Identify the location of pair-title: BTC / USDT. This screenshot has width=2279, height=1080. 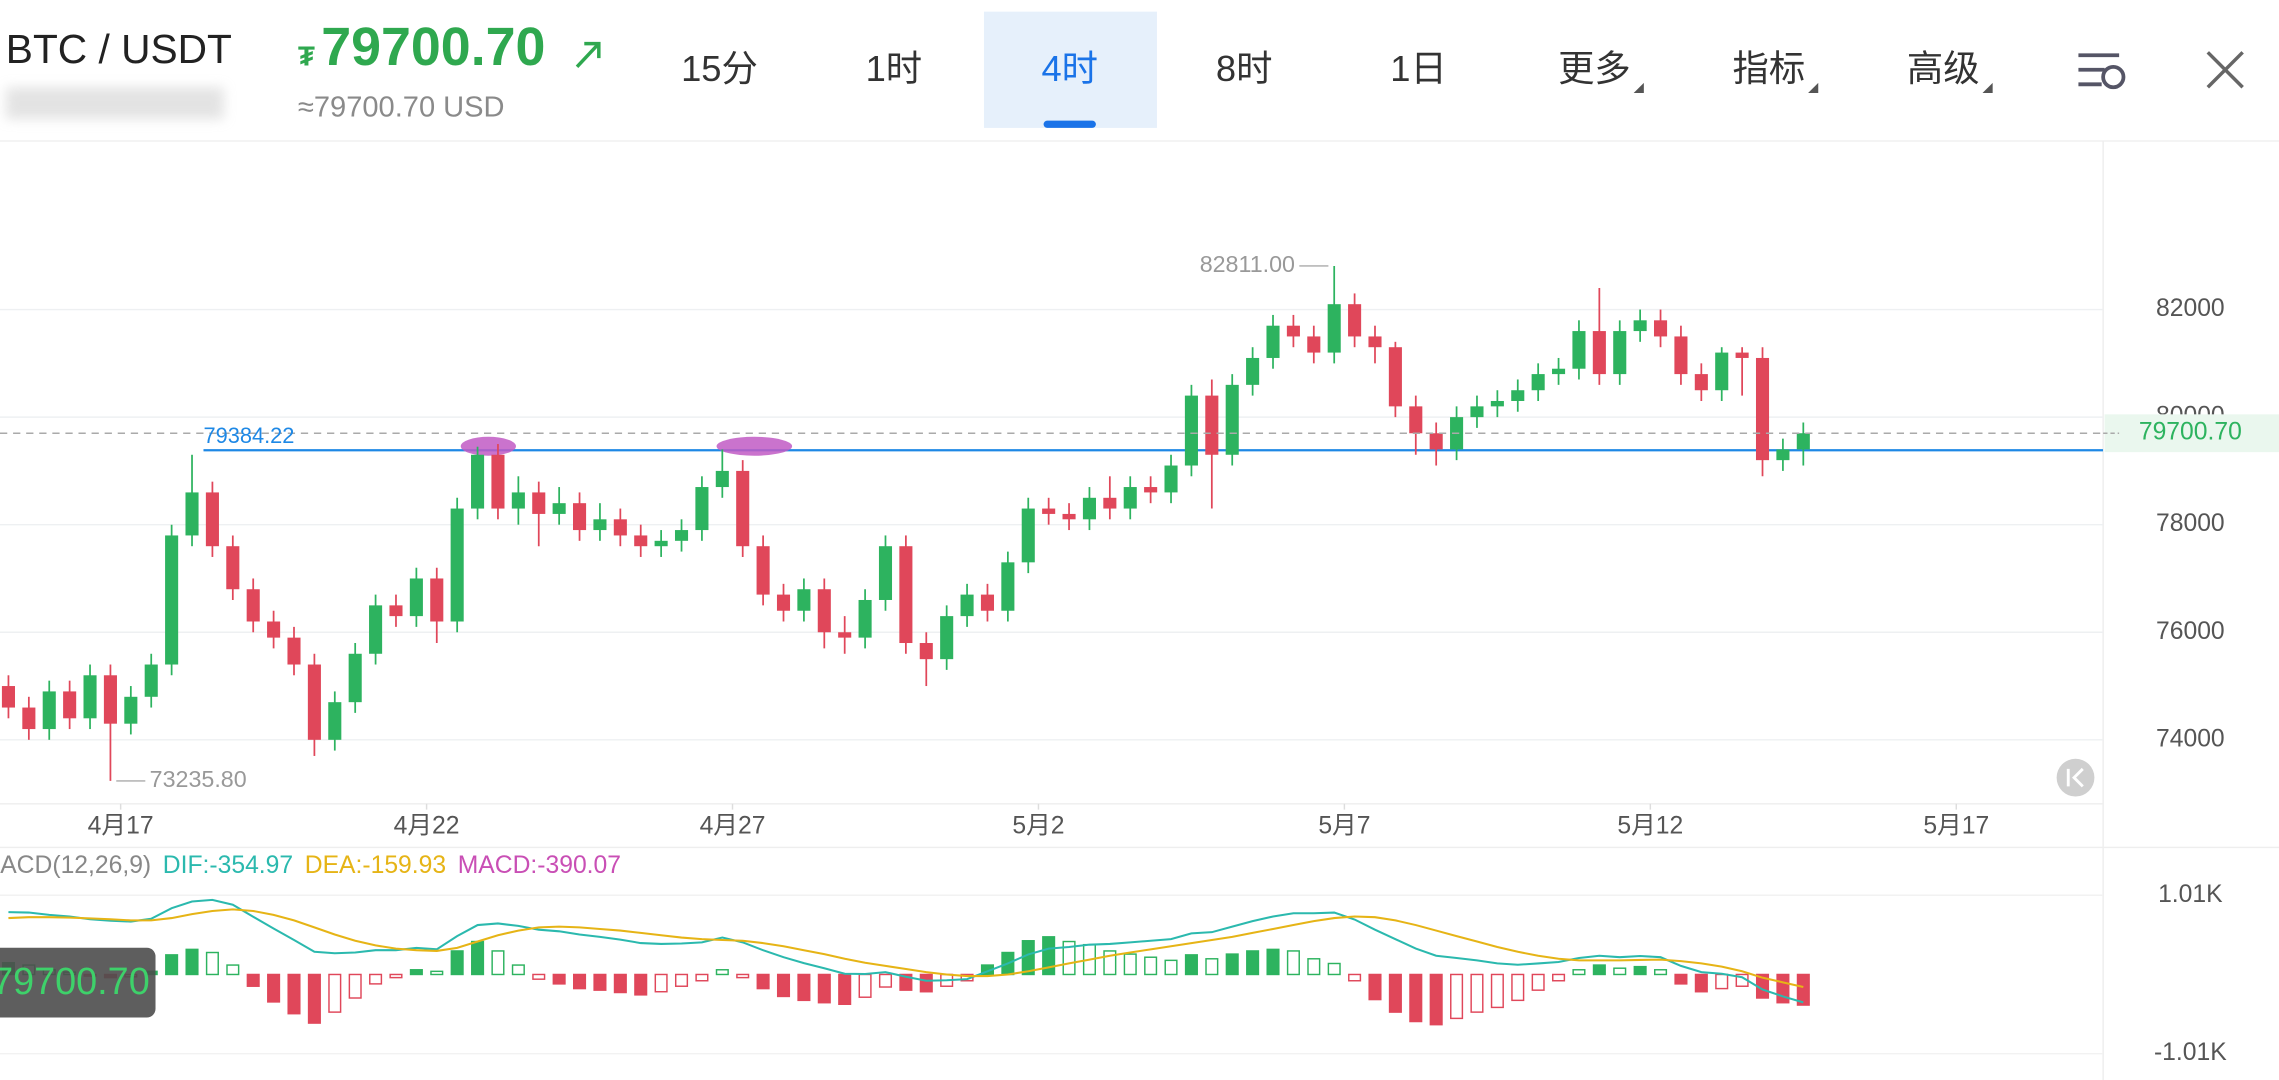
(119, 49).